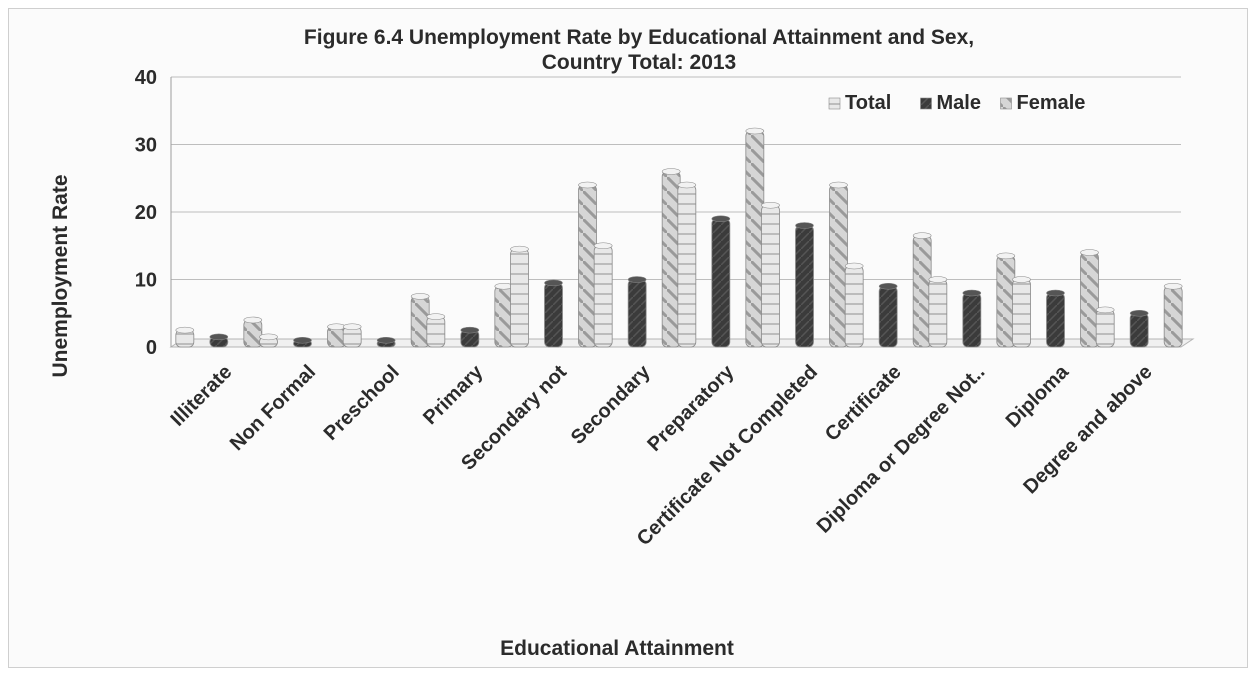 The height and width of the screenshot is (674, 1256). I want to click on legend-label-total: Total, so click(868, 103).